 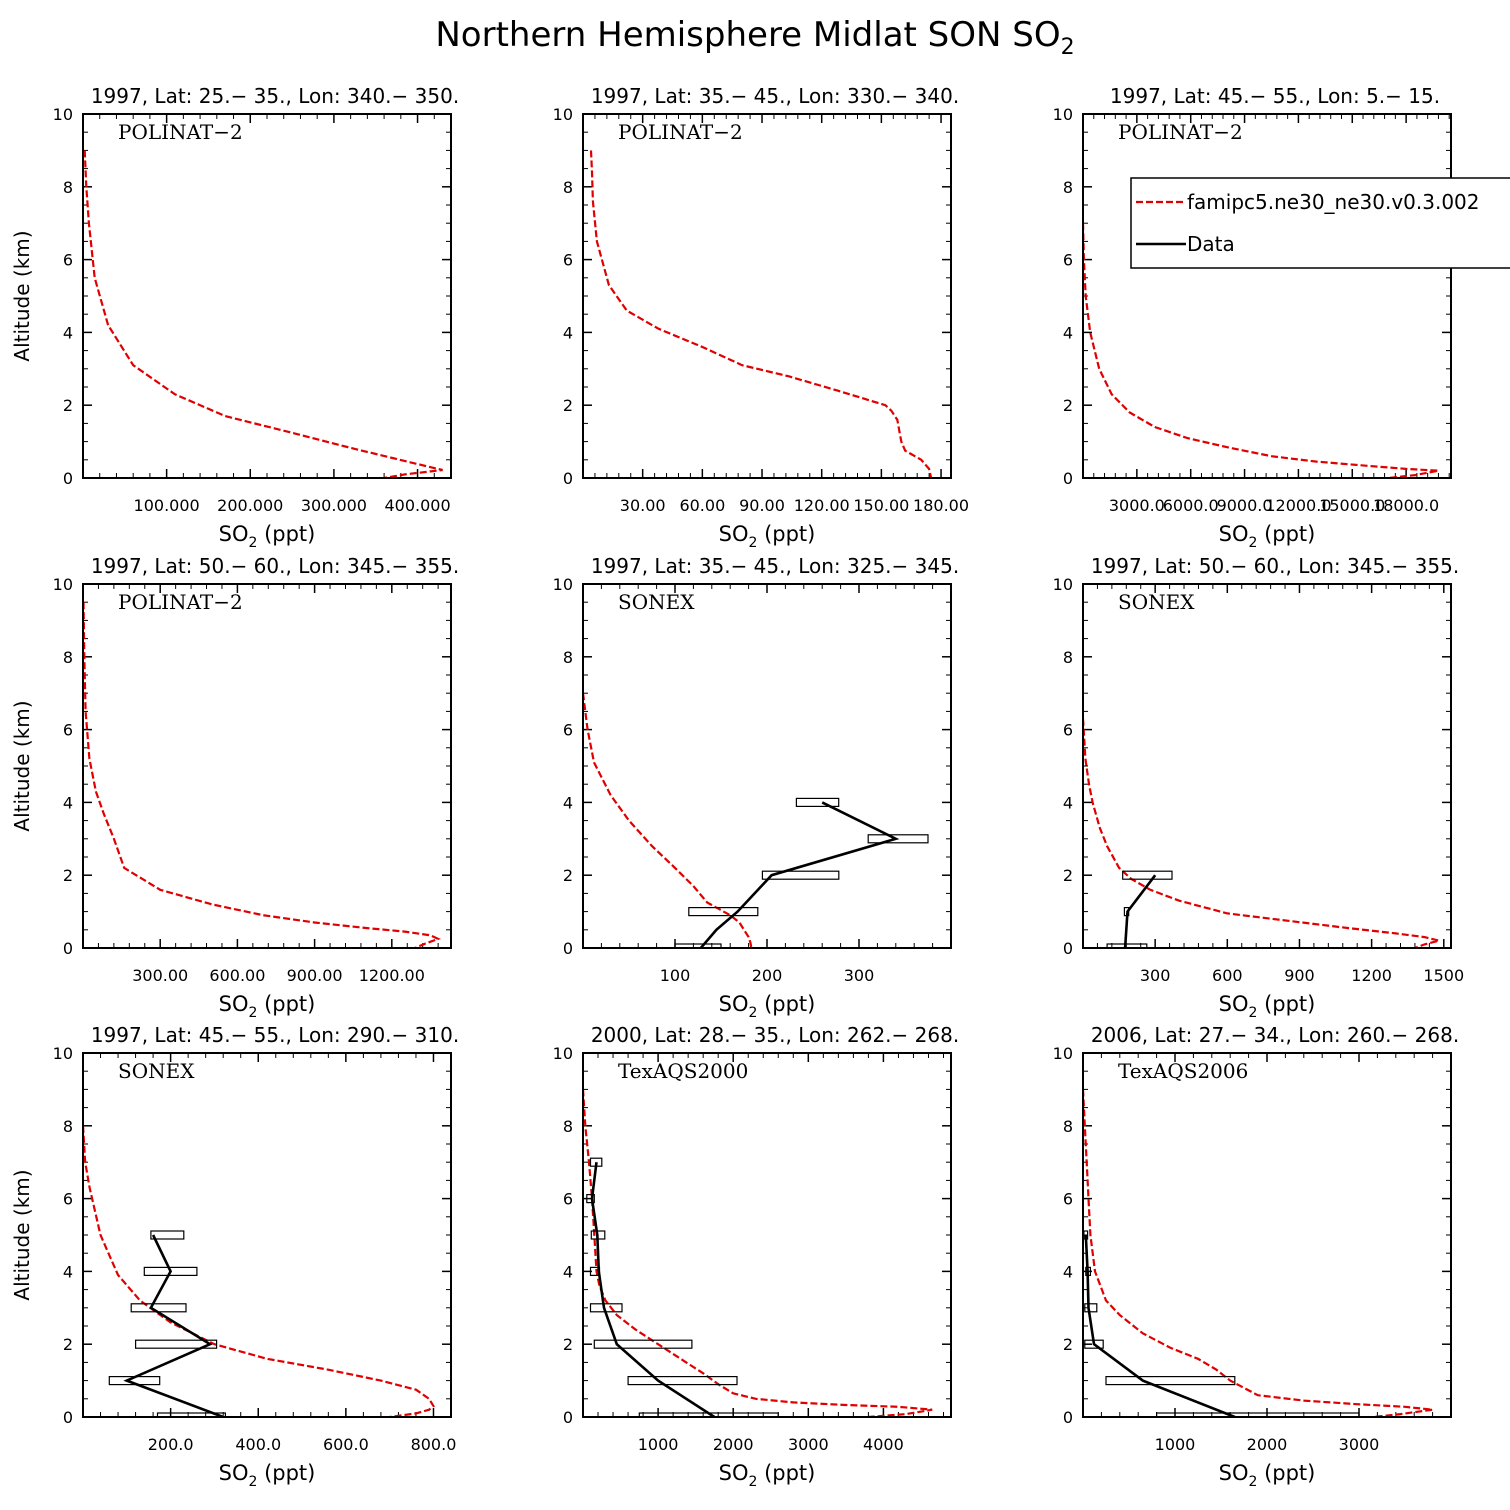 What do you see at coordinates (258, 1444) in the screenshot?
I see `x-tick-label: 400.0` at bounding box center [258, 1444].